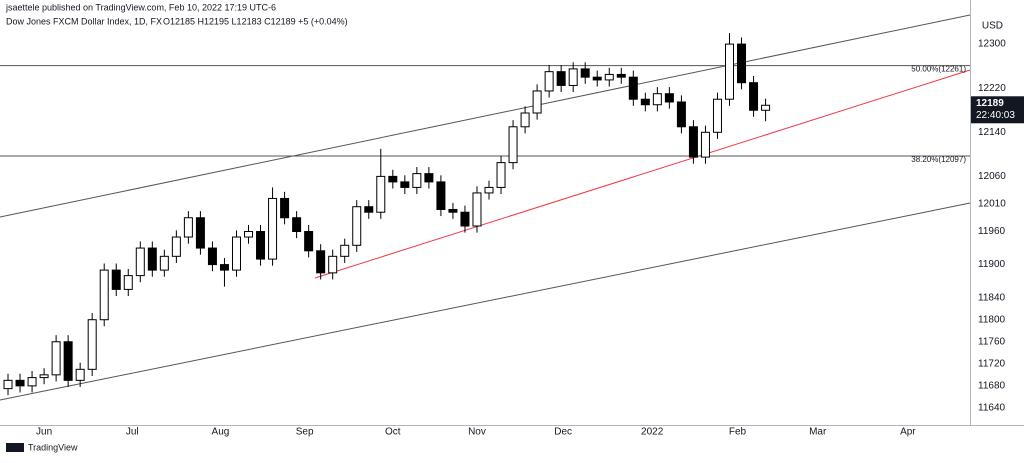  What do you see at coordinates (992, 408) in the screenshot?
I see `y-tick-label: 11640` at bounding box center [992, 408].